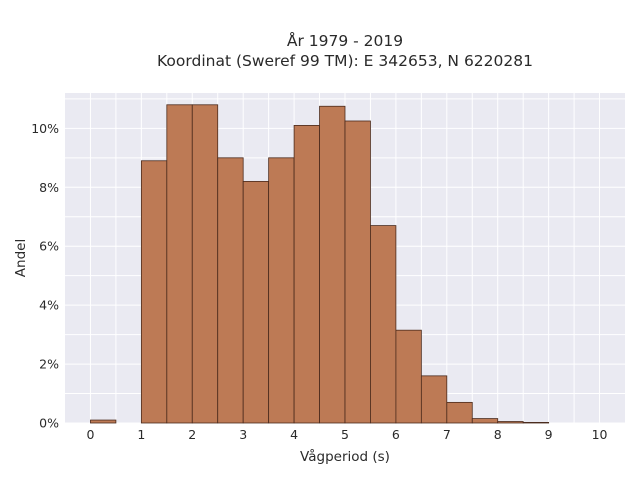 The height and width of the screenshot is (480, 640). I want to click on x-tick-label: 0, so click(90, 434).